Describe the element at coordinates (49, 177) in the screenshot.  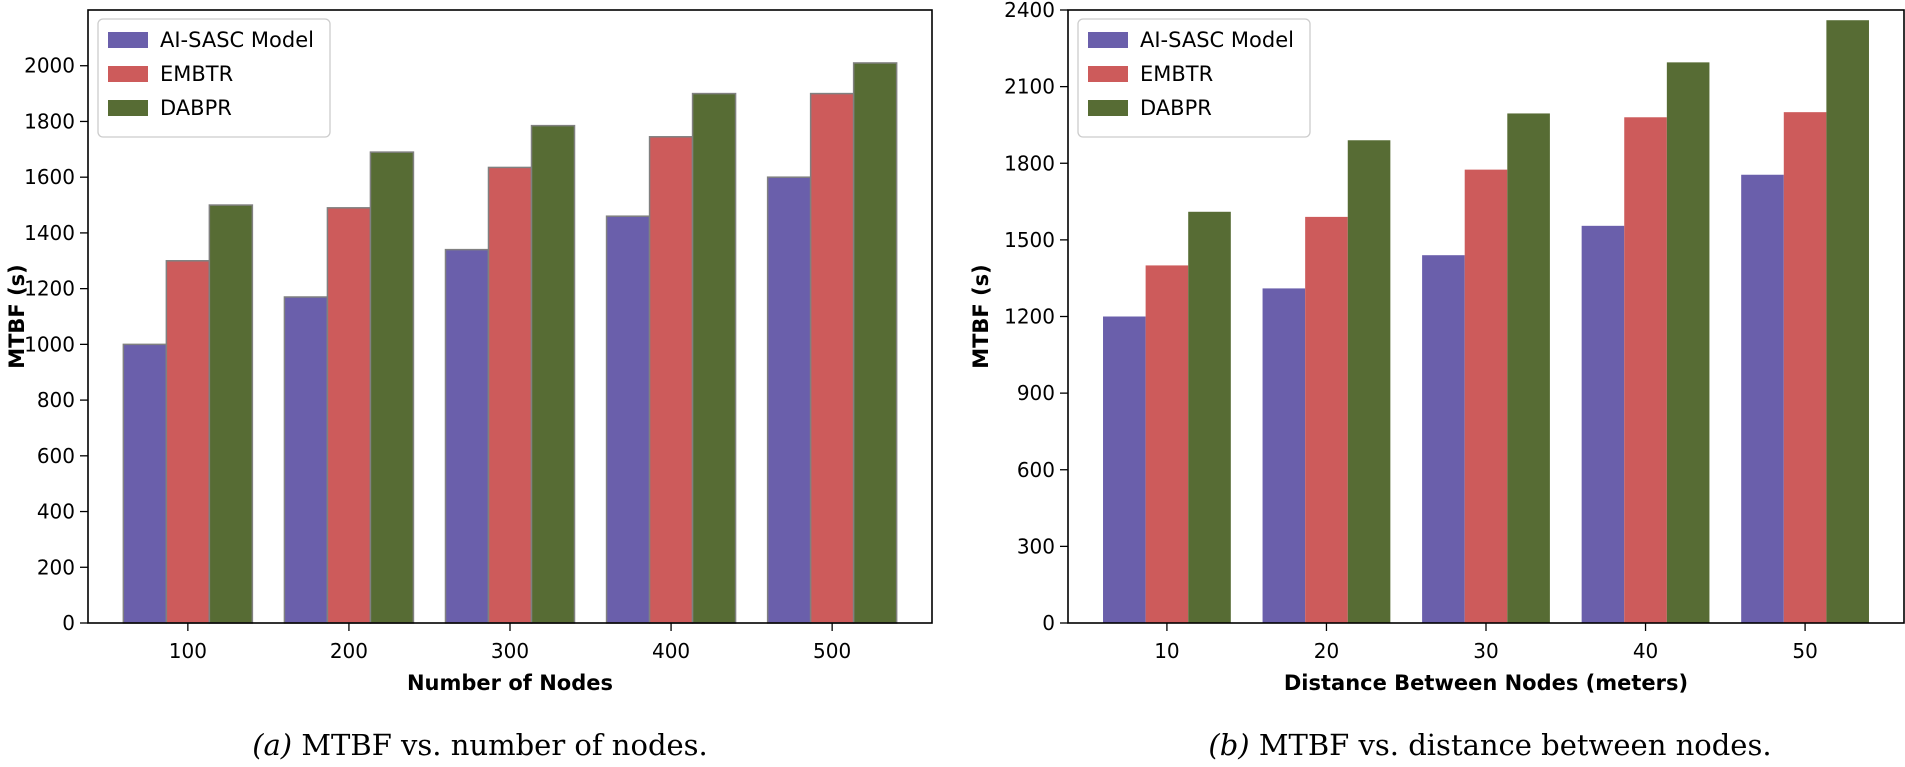
I see `y-tick-label: 1600` at that location.